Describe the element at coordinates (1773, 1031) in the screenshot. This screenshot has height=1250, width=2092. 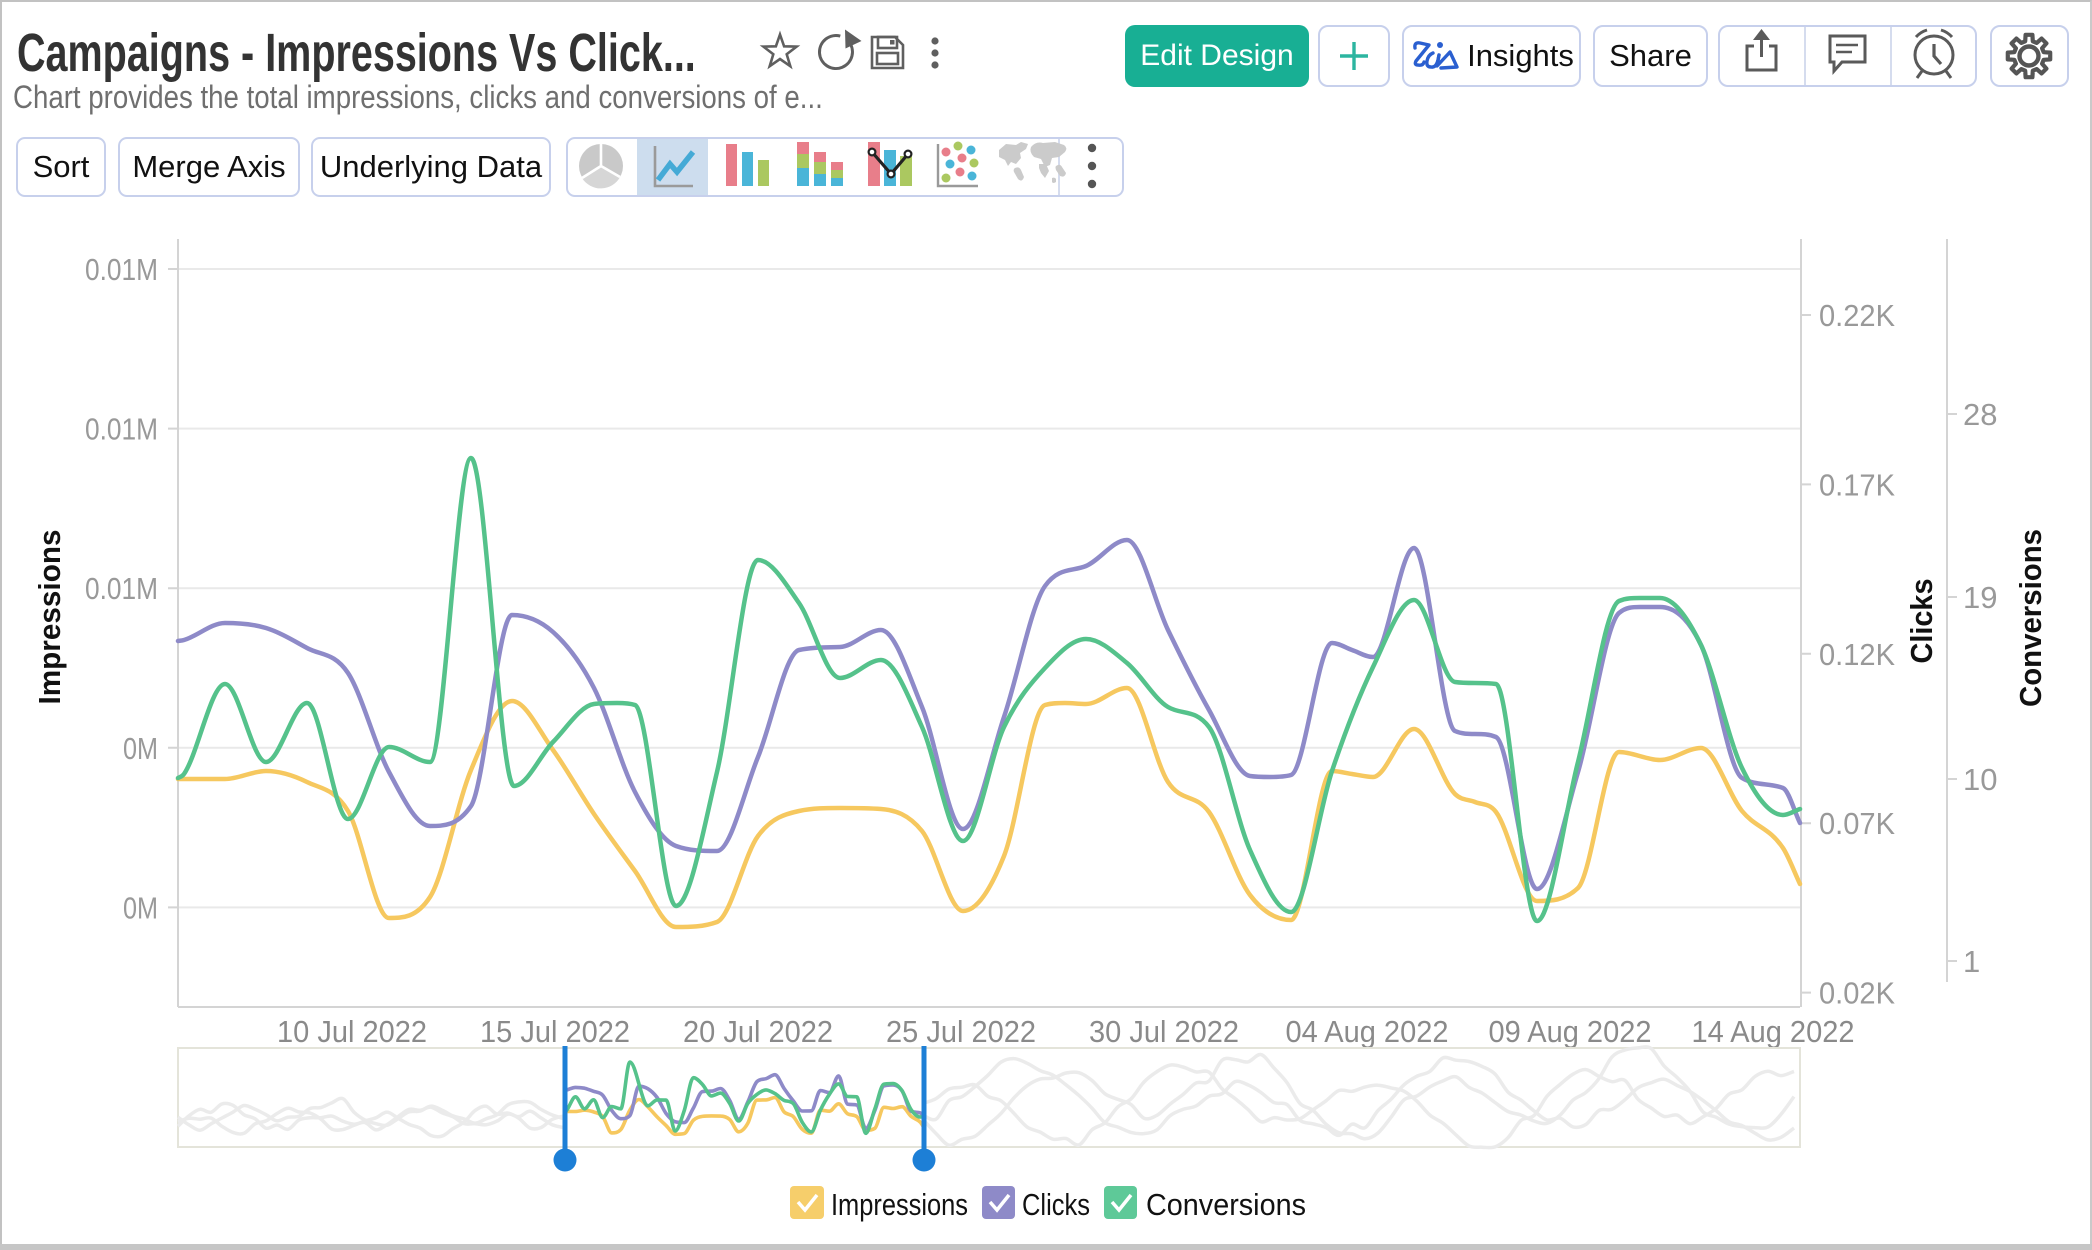
I see `svg-text: 14 Aug 2022` at that location.